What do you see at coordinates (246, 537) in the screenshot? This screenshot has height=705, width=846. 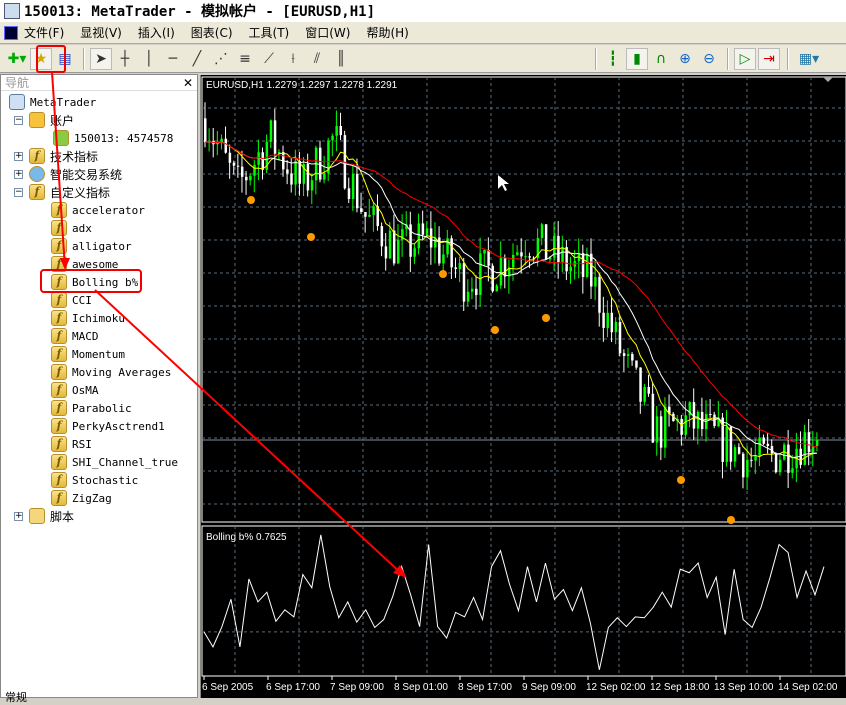 I see `indicator-label: Bolling b% 0.7625` at bounding box center [246, 537].